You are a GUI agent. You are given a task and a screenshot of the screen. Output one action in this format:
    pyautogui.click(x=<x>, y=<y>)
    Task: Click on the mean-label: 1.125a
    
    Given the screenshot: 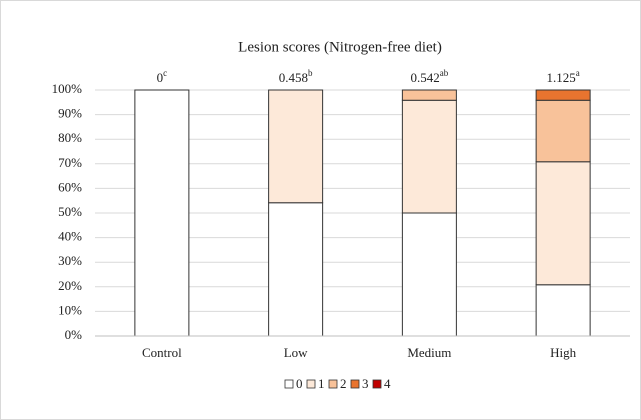 What is the action you would take?
    pyautogui.click(x=563, y=76)
    